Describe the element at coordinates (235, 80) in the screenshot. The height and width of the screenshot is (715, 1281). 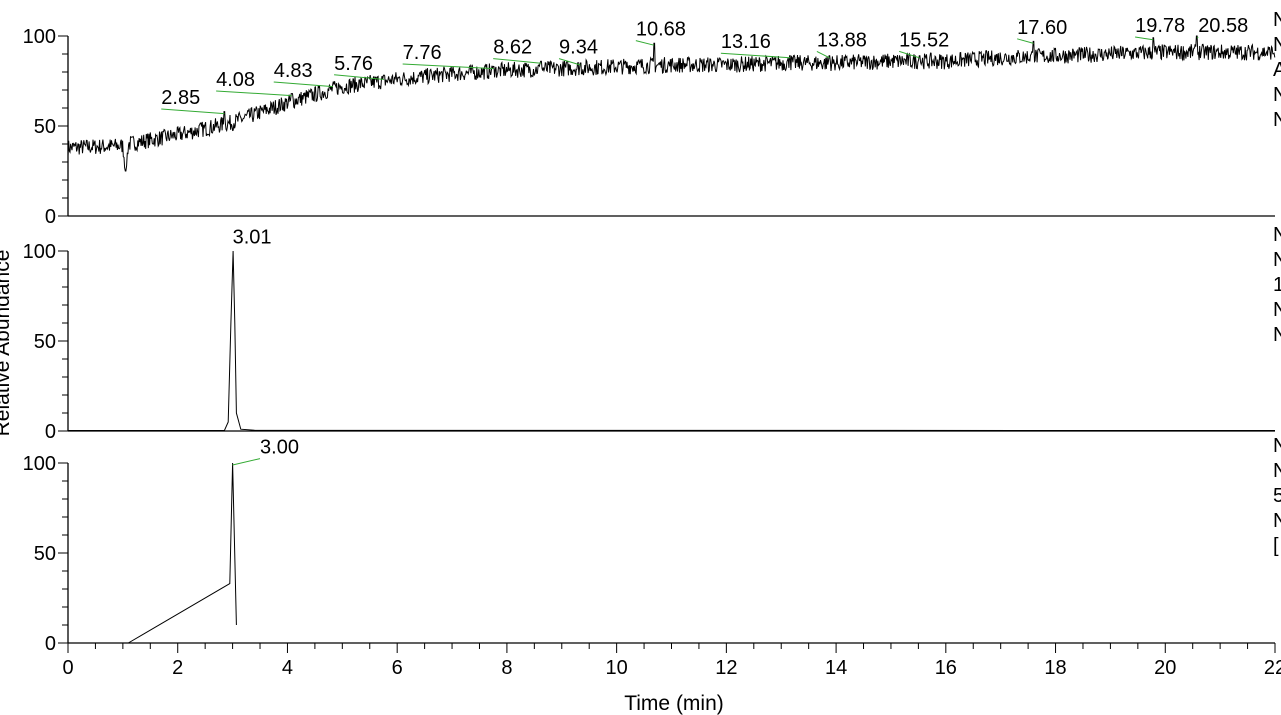
I see `peak-label: 4.08` at that location.